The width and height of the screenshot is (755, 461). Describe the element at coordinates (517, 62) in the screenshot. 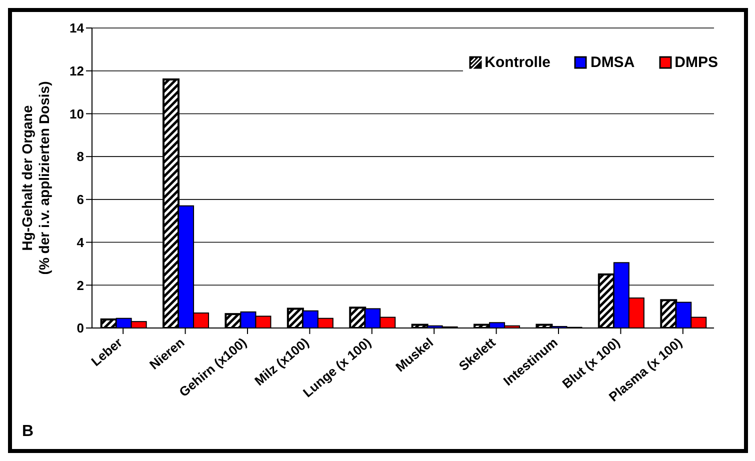

I see `legend-label: Kontrolle` at that location.